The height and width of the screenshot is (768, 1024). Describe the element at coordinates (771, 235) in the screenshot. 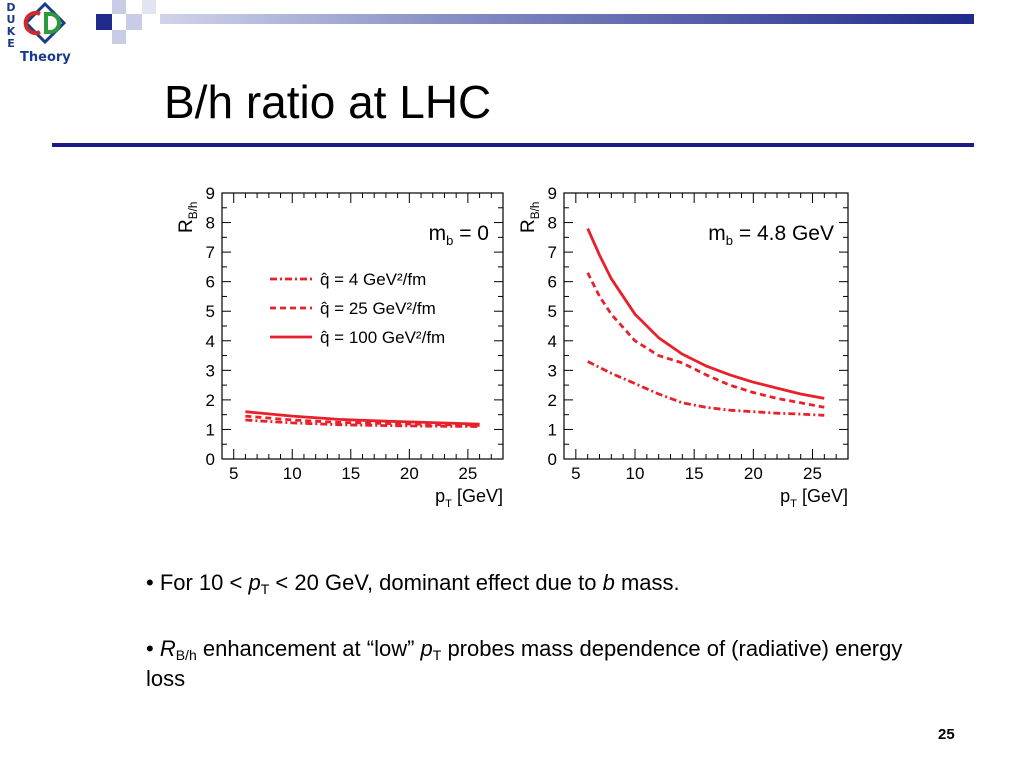

I see `mass-annotation: mb = 4.8 GeV` at that location.